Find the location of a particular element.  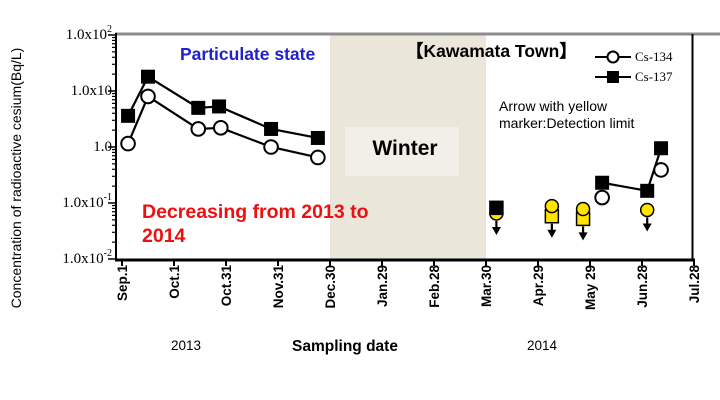

legend-label: Cs-134 is located at coordinates (654, 56).